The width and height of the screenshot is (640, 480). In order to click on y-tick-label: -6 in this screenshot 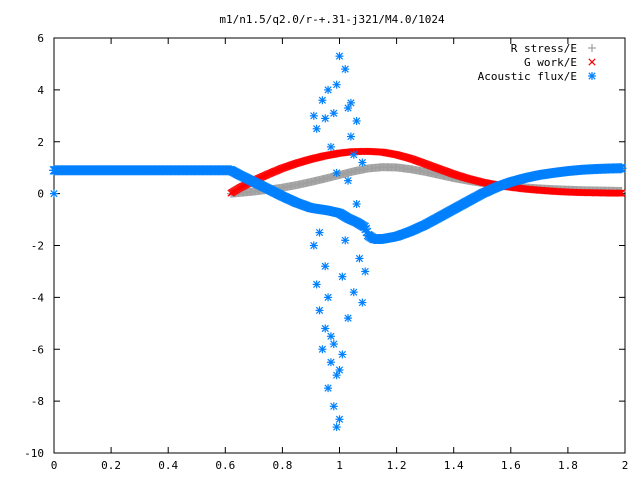, I will do `click(37, 349)`.